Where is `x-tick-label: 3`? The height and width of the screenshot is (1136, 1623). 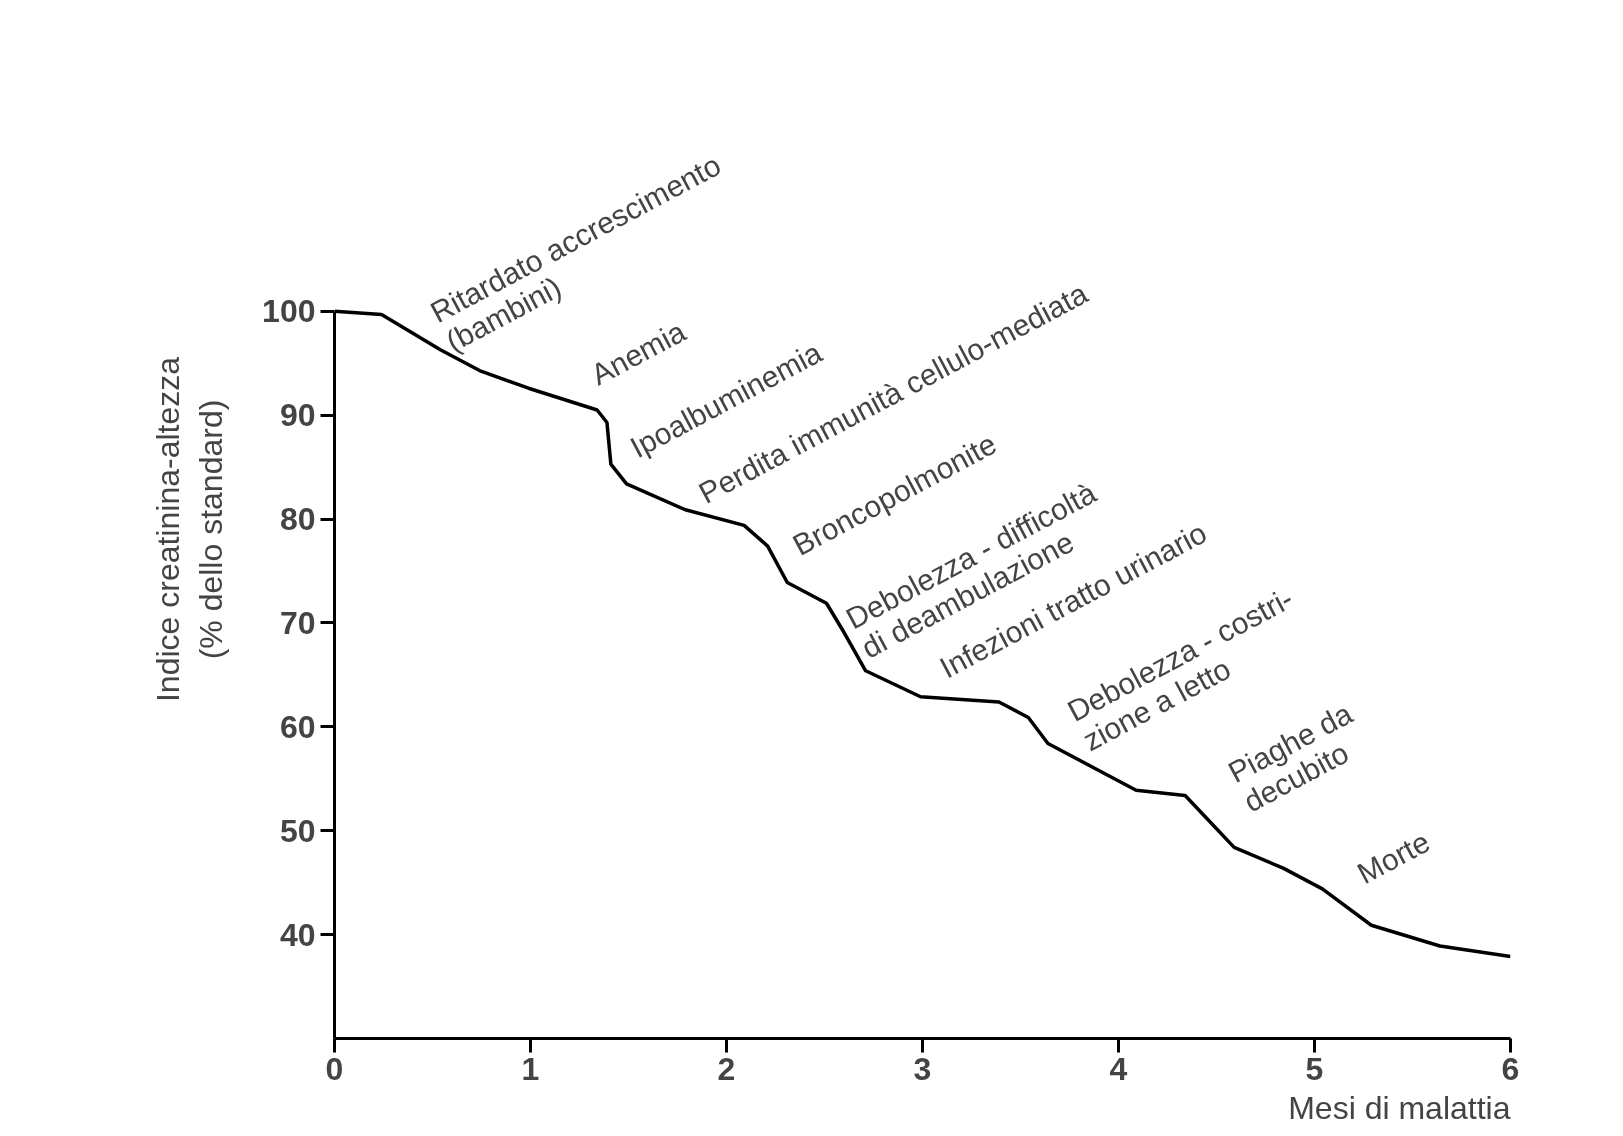 x-tick-label: 3 is located at coordinates (922, 1068).